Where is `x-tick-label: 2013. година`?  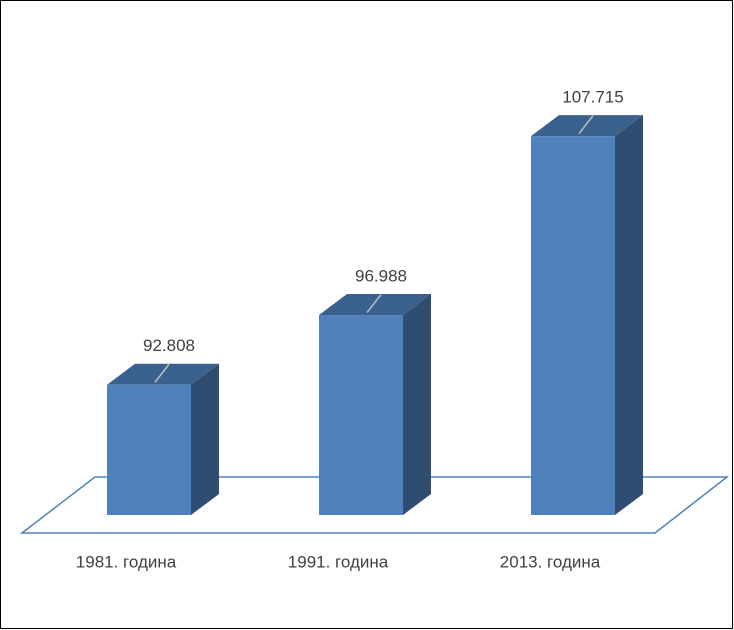 x-tick-label: 2013. година is located at coordinates (550, 561).